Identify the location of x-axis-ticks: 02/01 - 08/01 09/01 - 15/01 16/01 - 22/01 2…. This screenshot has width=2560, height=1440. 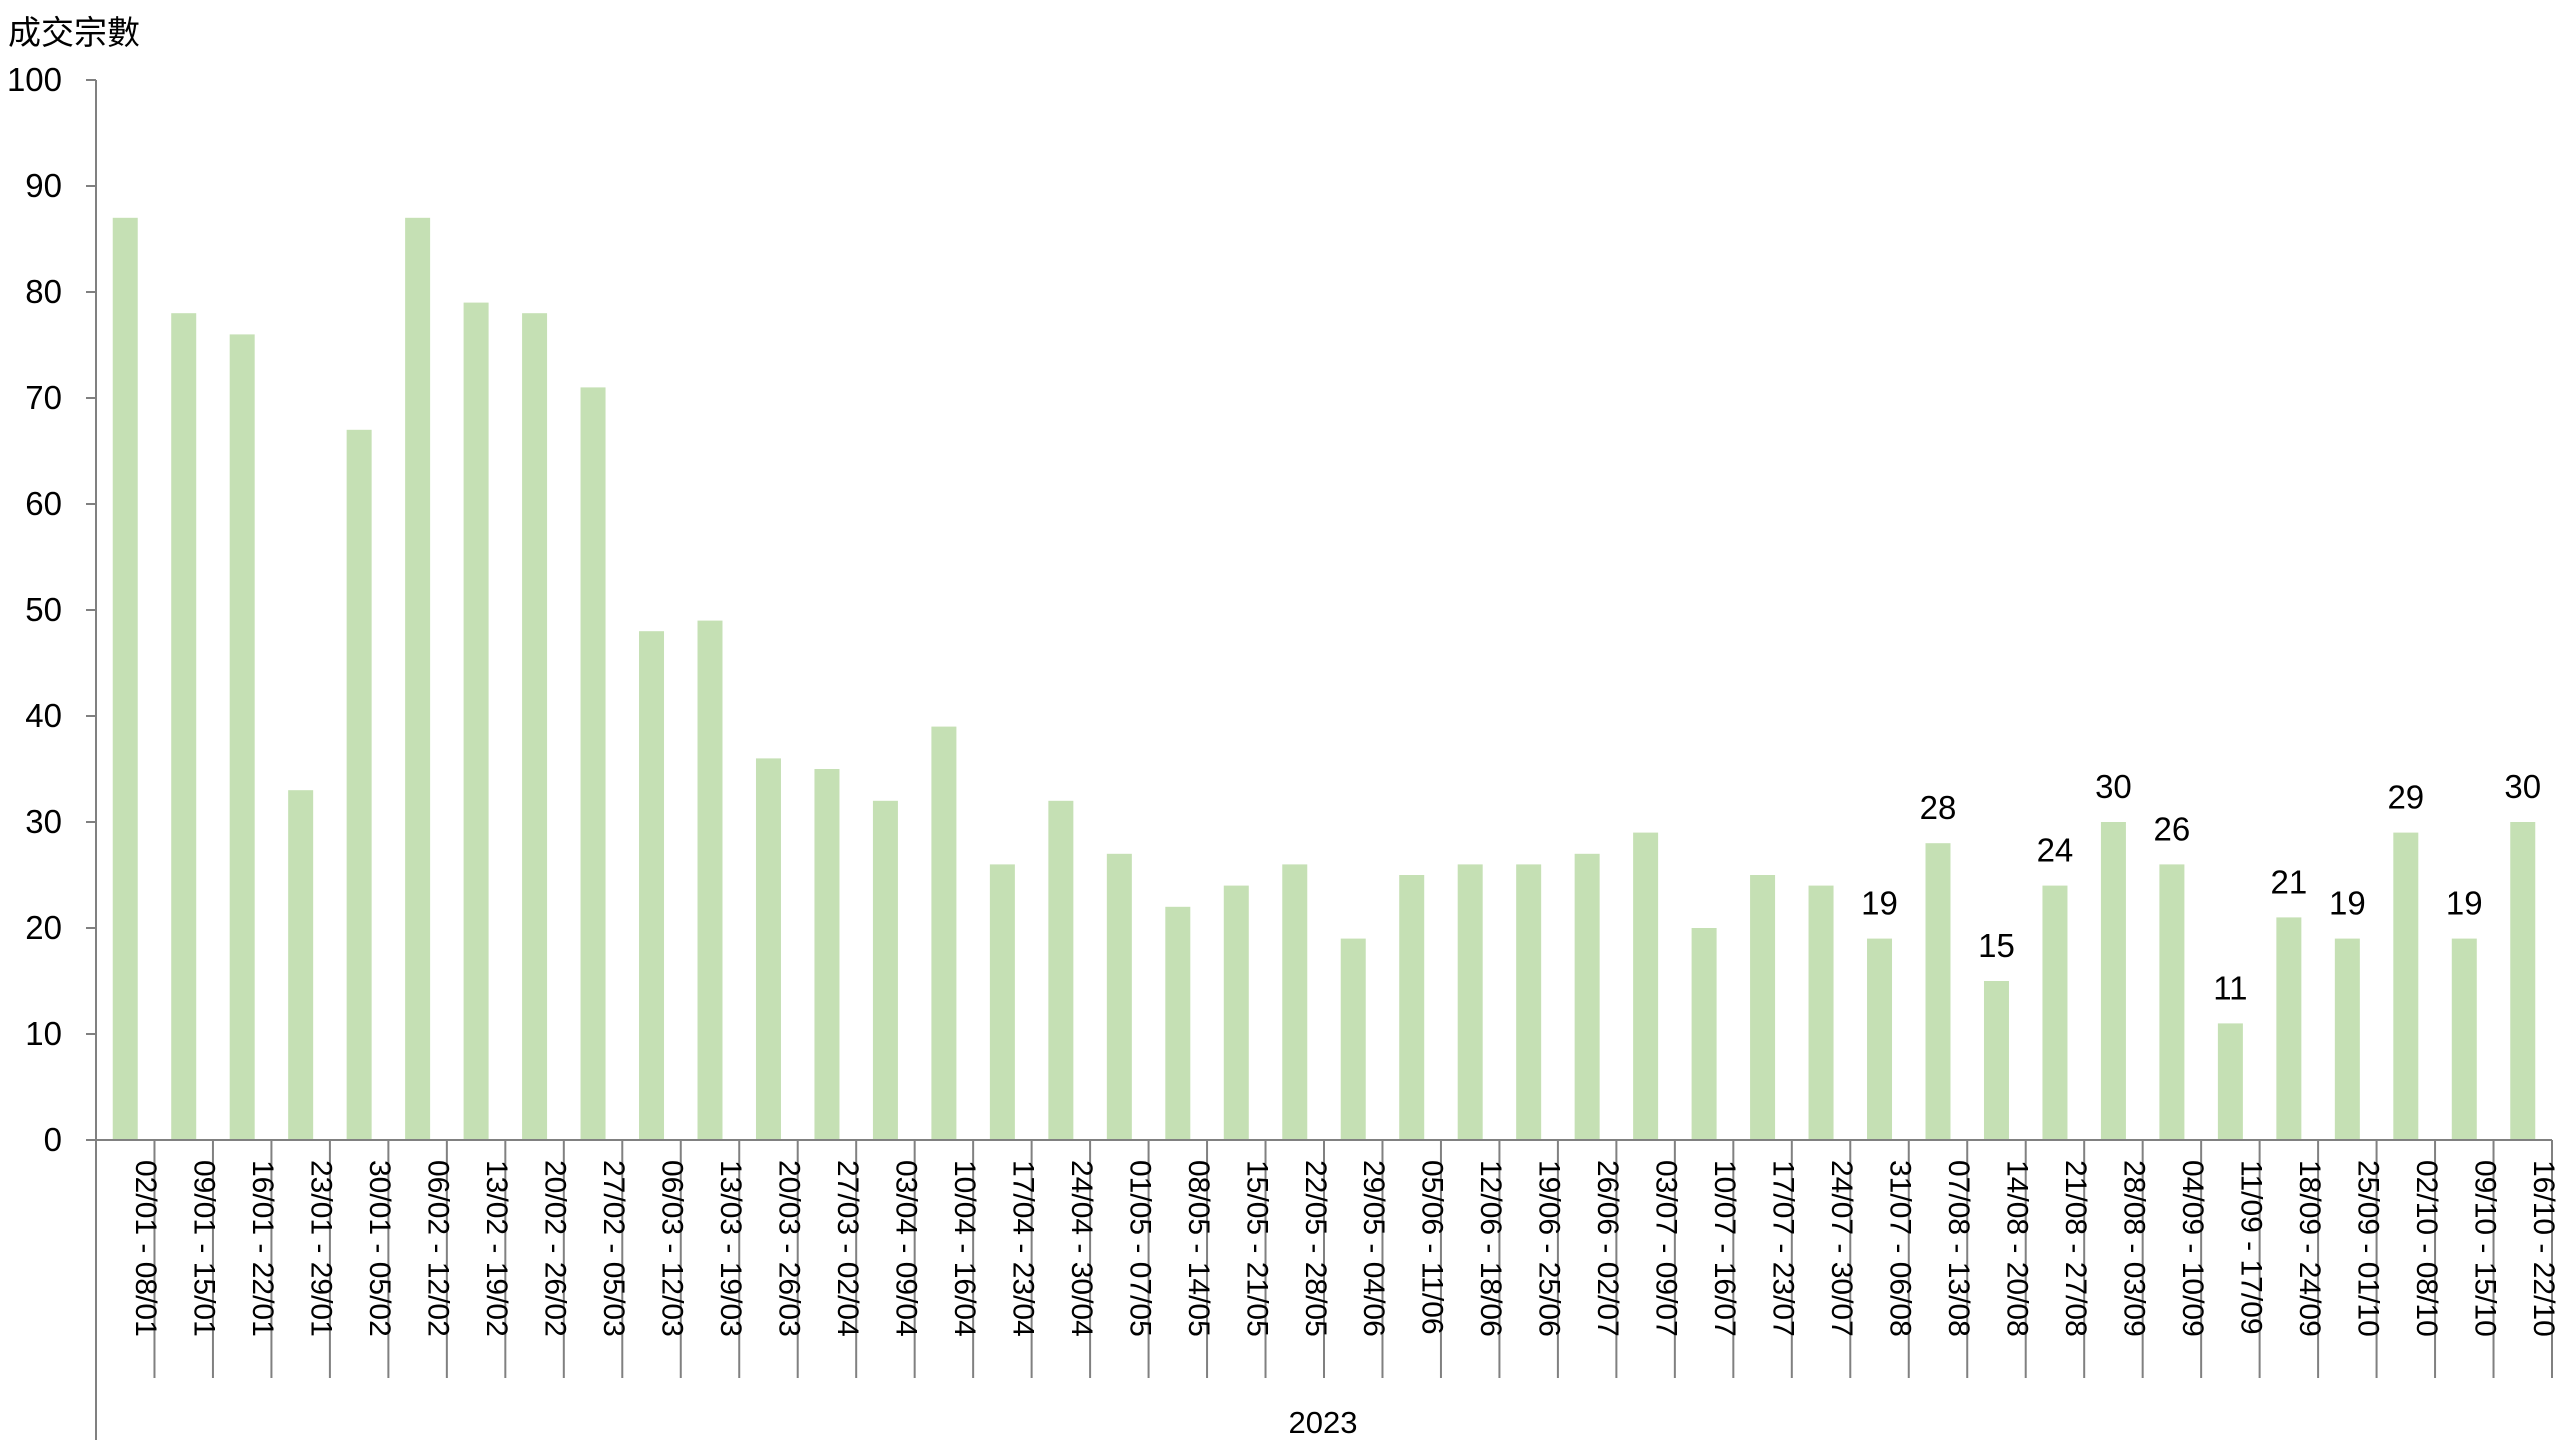
(1344, 1248).